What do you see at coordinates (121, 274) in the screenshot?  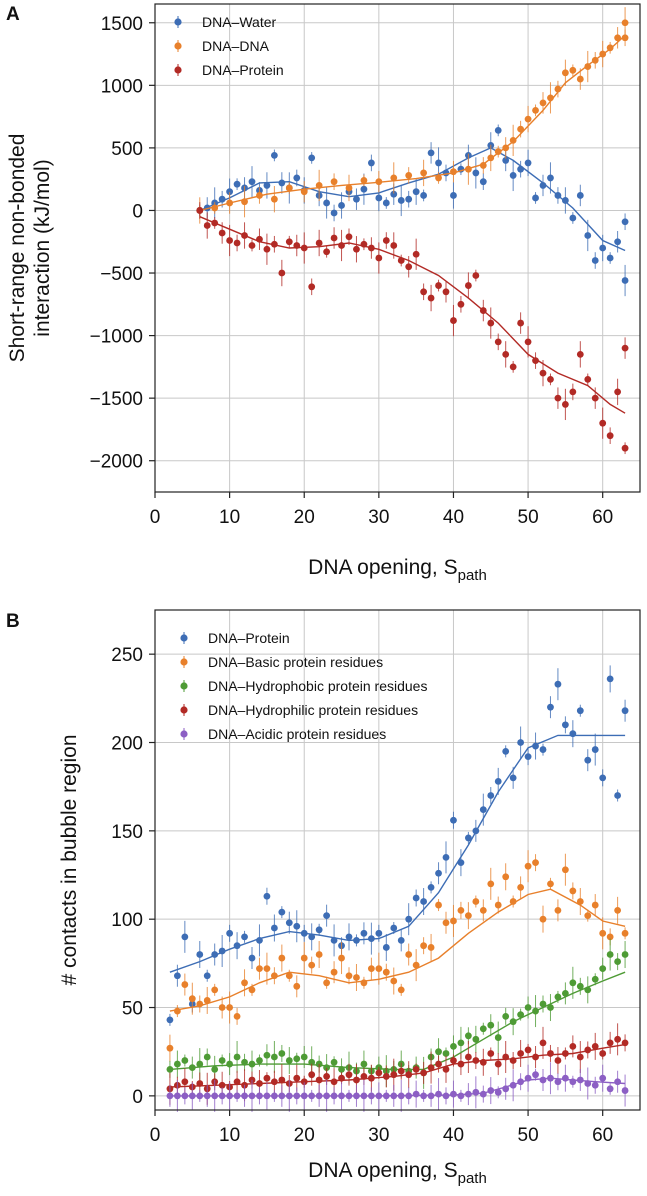 I see `y-tick-label: −500` at bounding box center [121, 274].